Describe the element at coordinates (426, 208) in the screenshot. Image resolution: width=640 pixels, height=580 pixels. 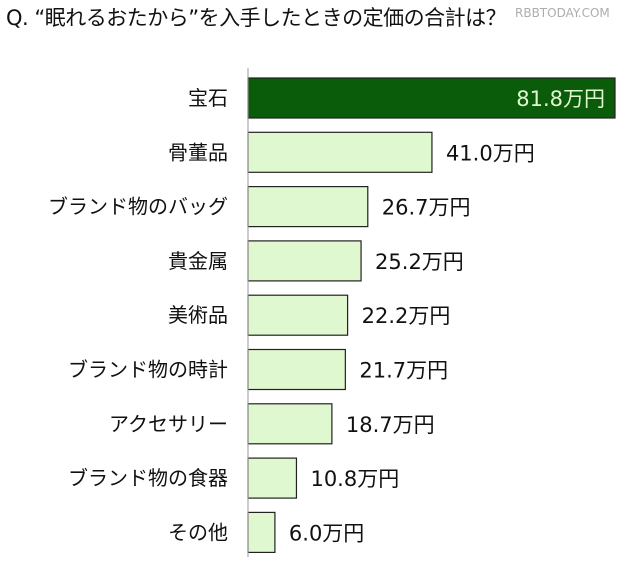
I see `data-label: 26.7万円` at that location.